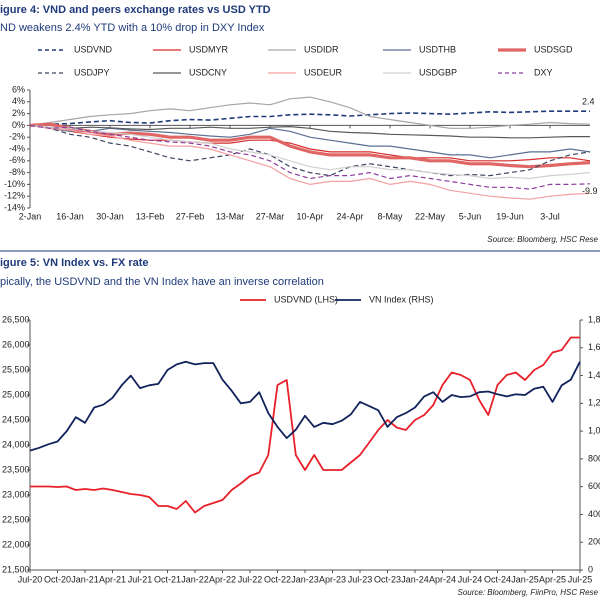 The width and height of the screenshot is (600, 600). I want to click on x-tick-label: Jan-24, so click(415, 579).